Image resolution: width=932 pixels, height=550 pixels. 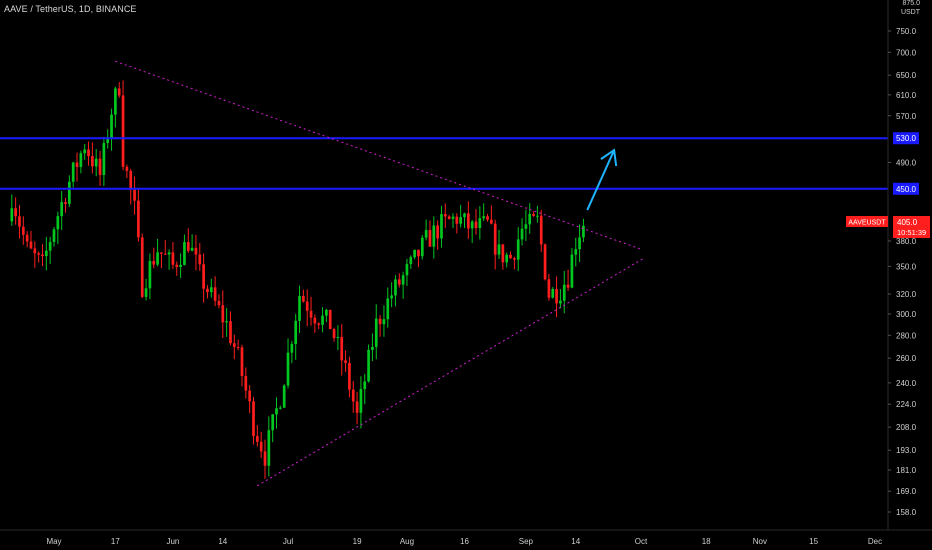 I want to click on price-tick-label: 610.0, so click(x=906, y=95).